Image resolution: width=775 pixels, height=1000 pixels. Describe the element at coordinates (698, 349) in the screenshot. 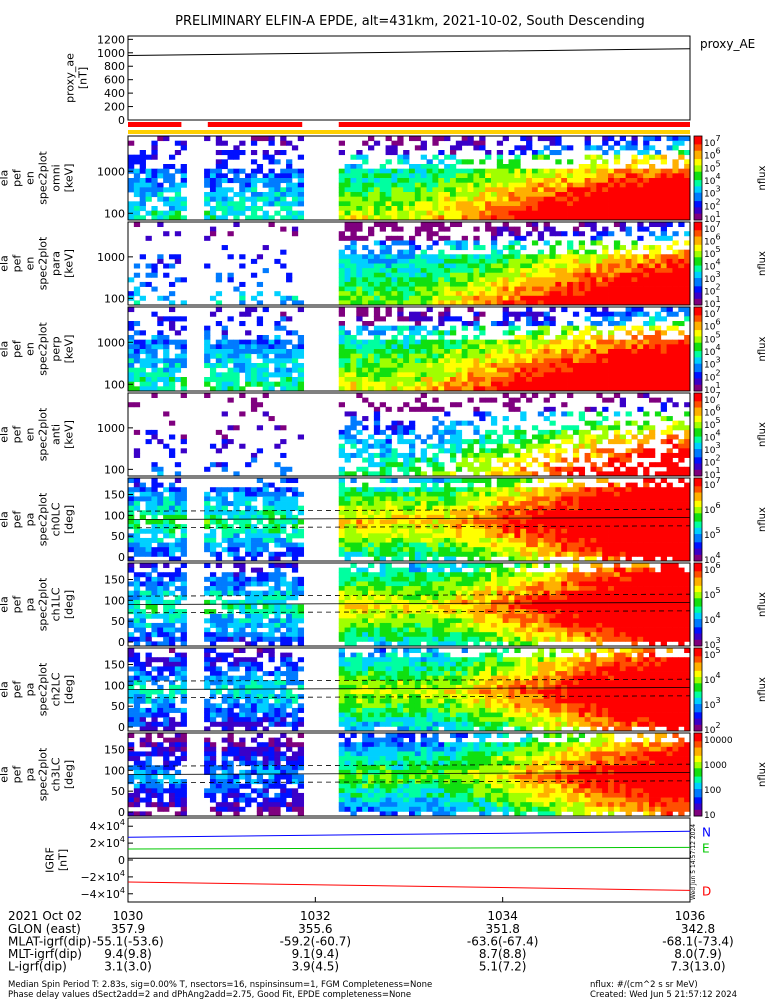

I see `colorbar-frame` at that location.